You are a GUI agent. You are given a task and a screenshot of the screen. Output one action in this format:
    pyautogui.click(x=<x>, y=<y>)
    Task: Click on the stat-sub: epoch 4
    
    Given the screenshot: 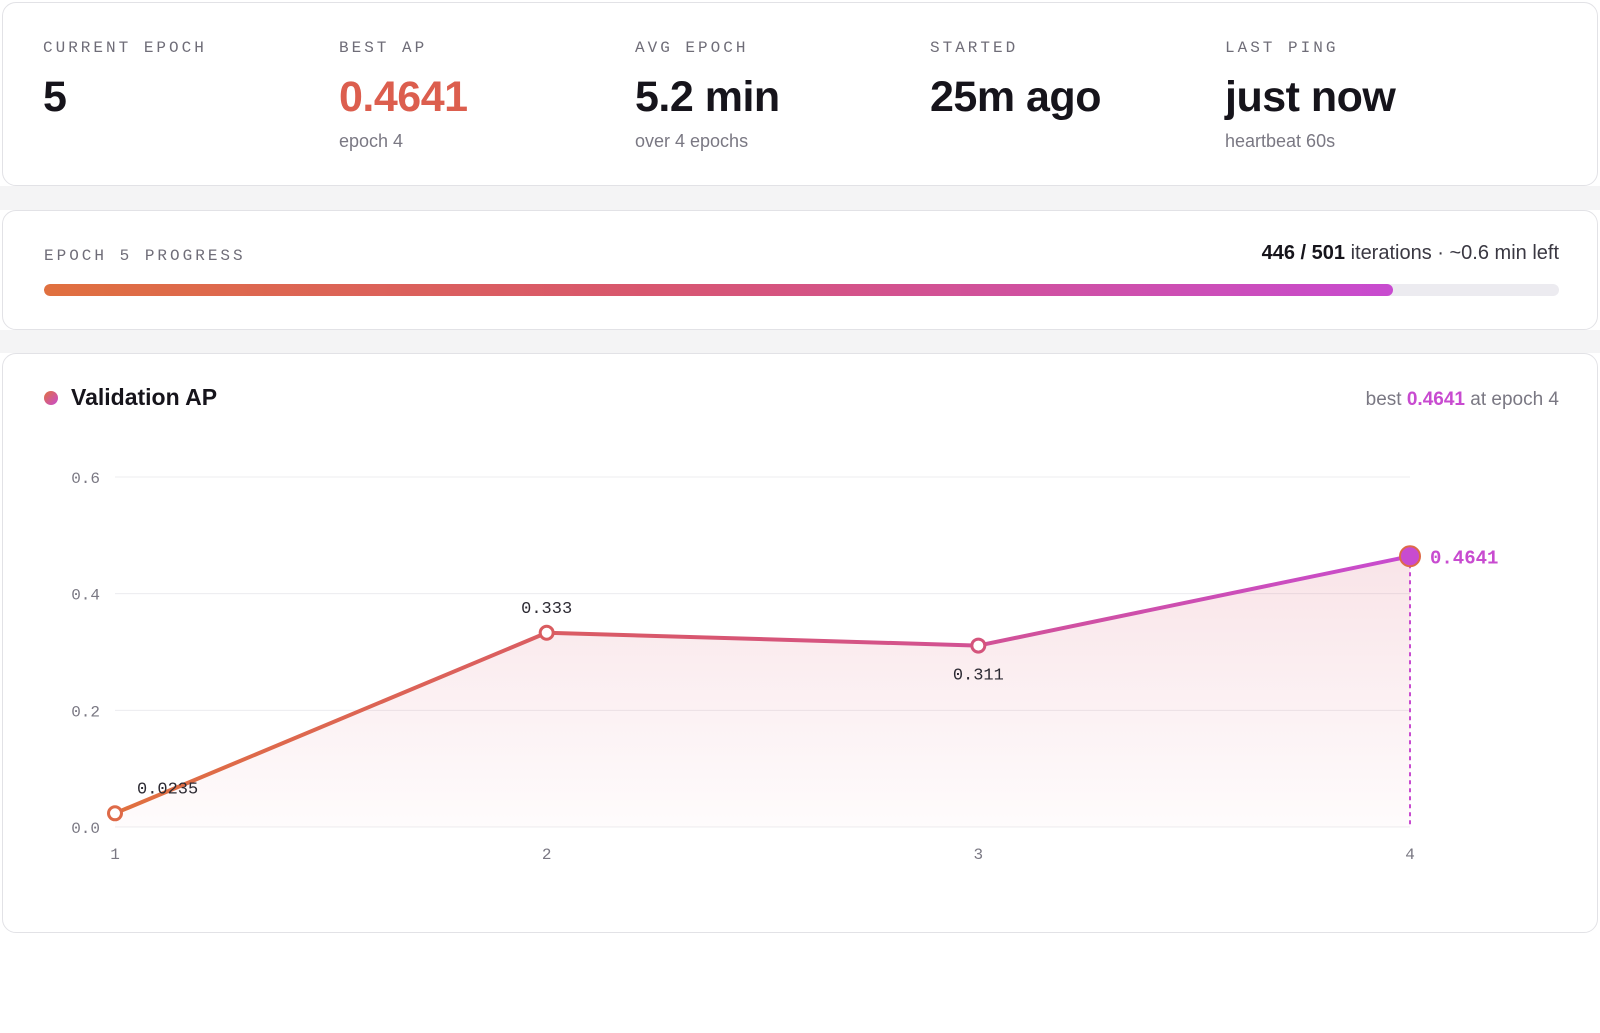 What is the action you would take?
    pyautogui.click(x=371, y=141)
    